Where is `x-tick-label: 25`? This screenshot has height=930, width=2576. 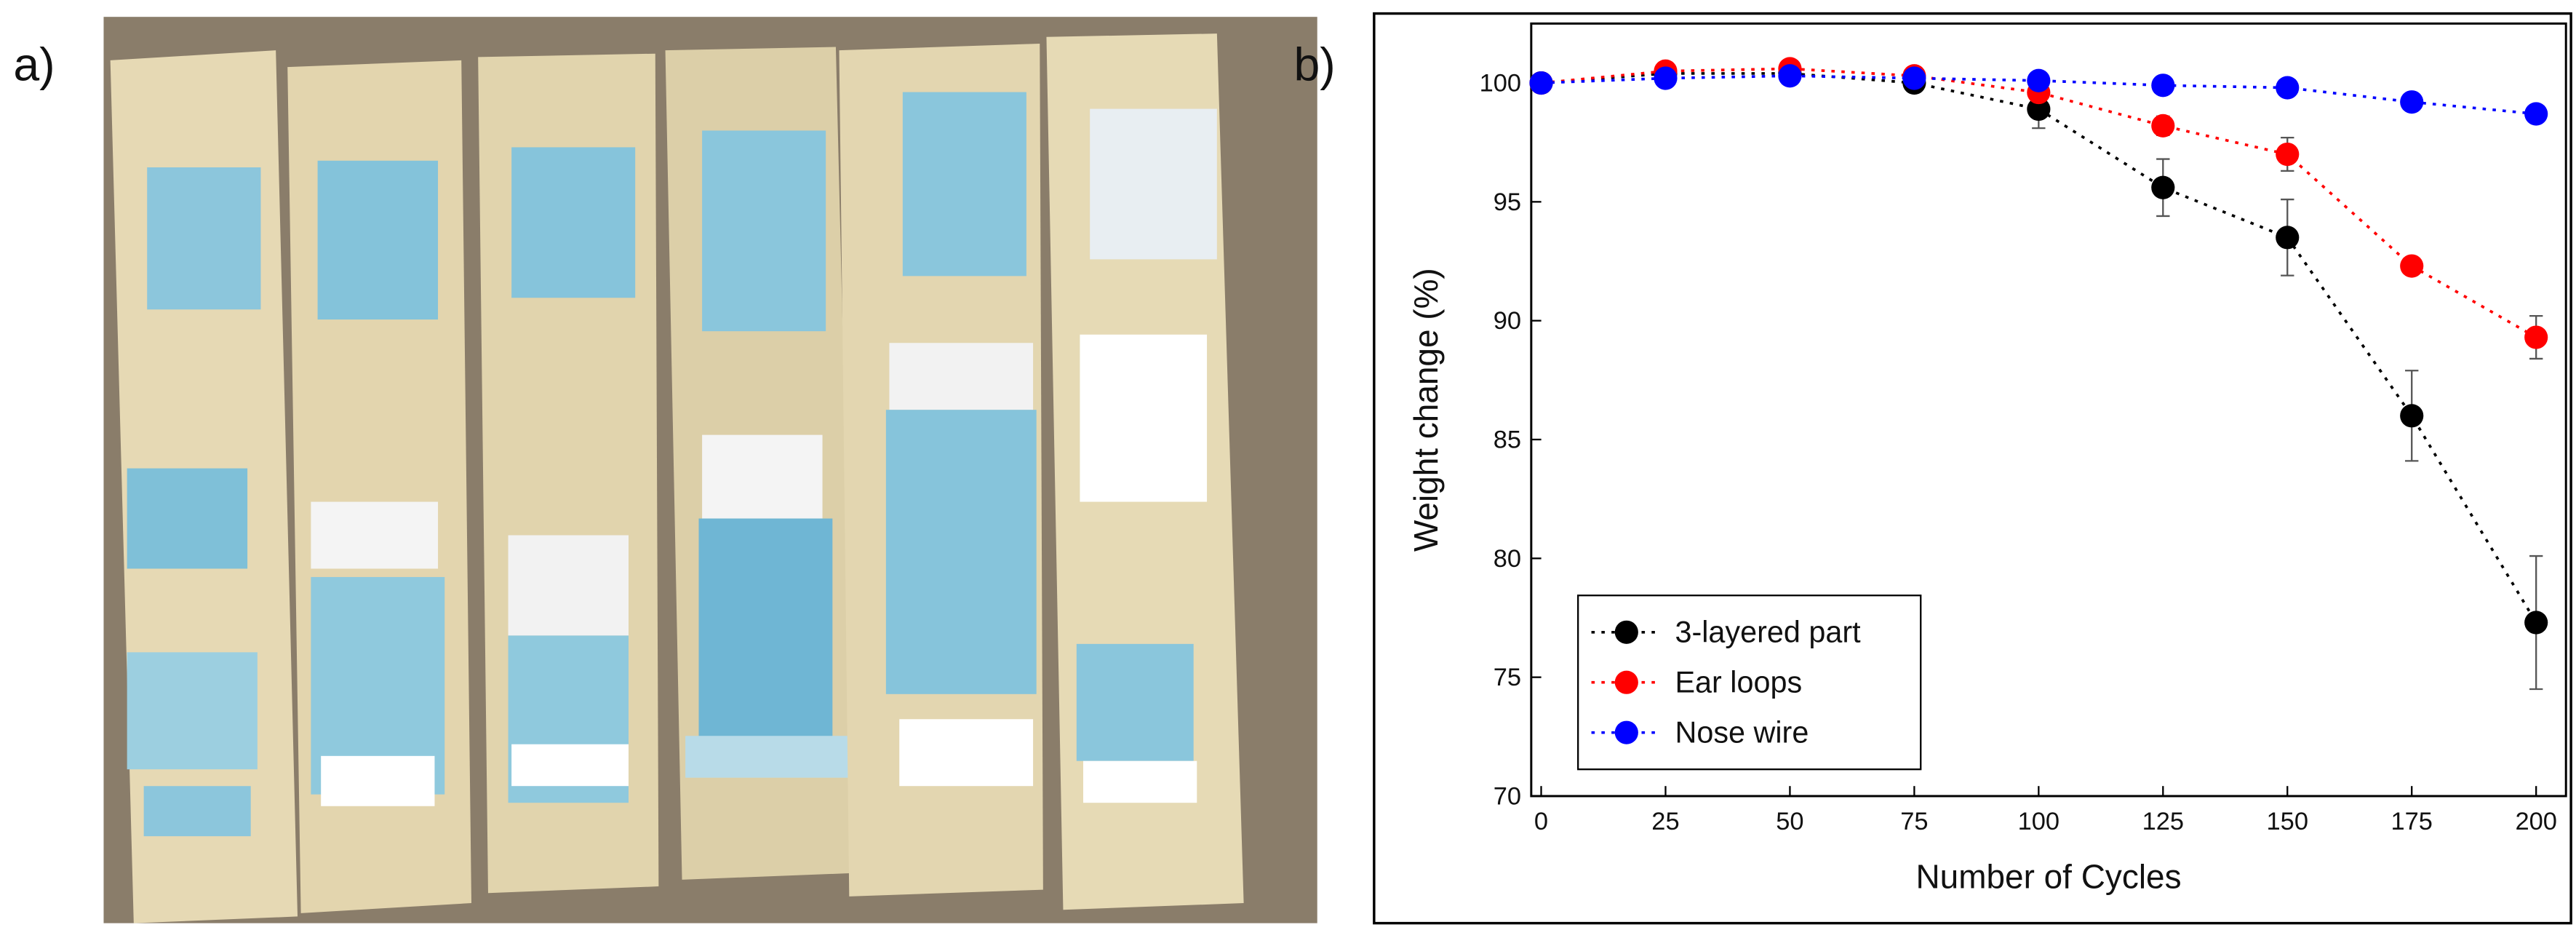 x-tick-label: 25 is located at coordinates (1665, 821).